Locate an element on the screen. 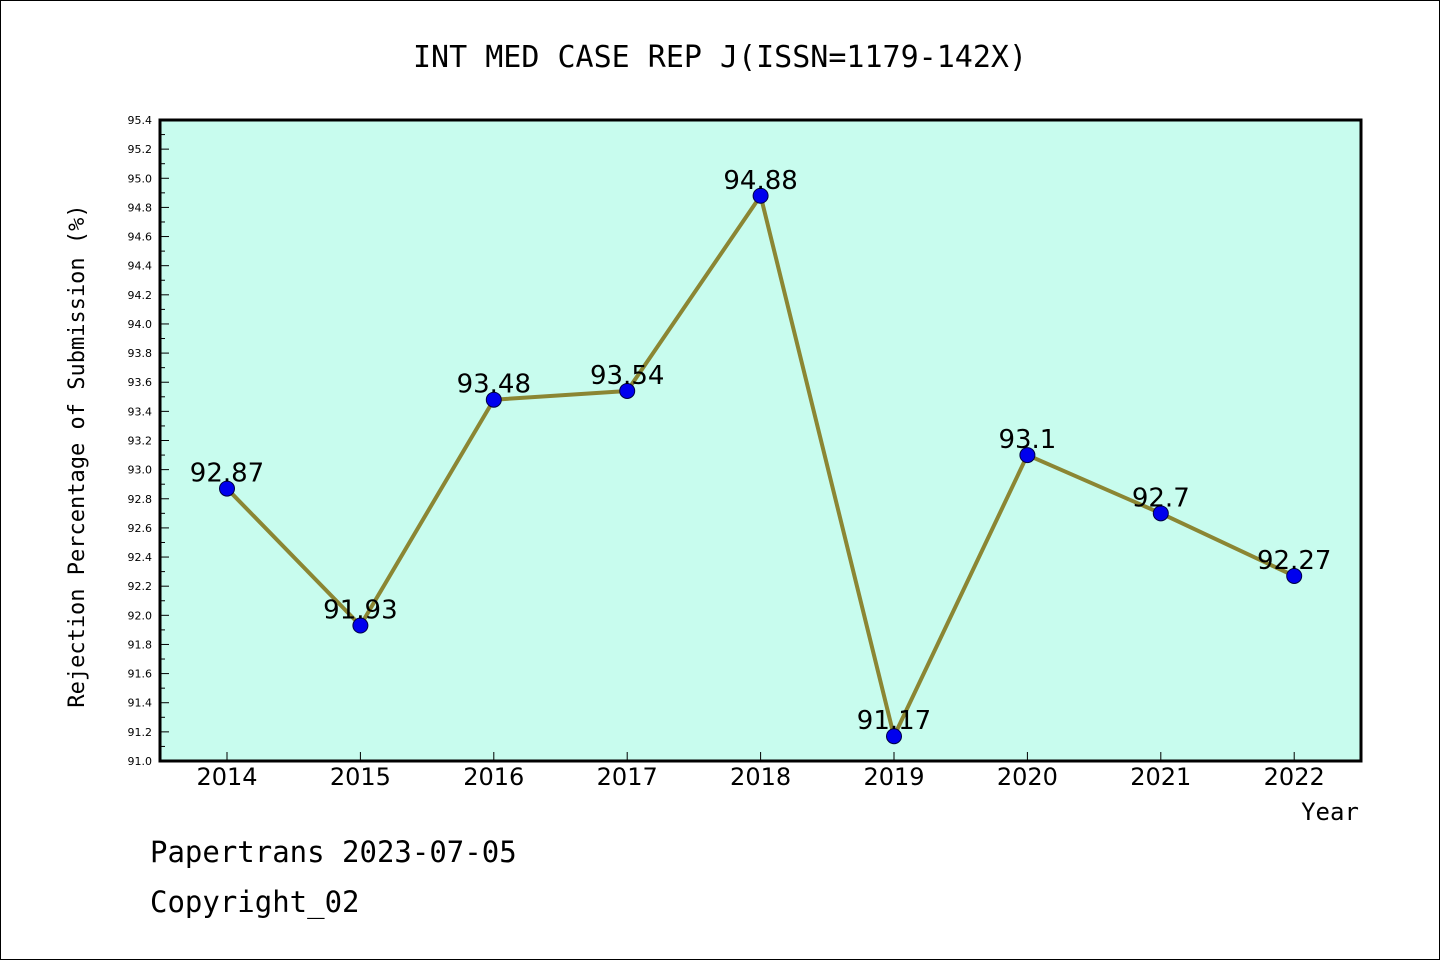 The height and width of the screenshot is (960, 1440). y-tick-label: 92.2 is located at coordinates (140, 586).